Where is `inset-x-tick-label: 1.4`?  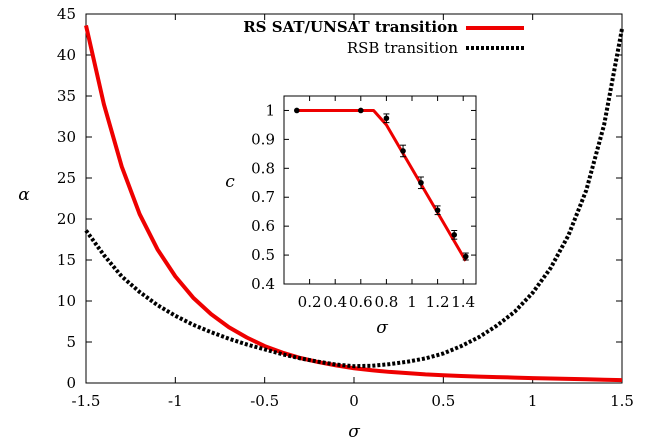
inset-x-tick-label: 1.4 is located at coordinates (463, 302).